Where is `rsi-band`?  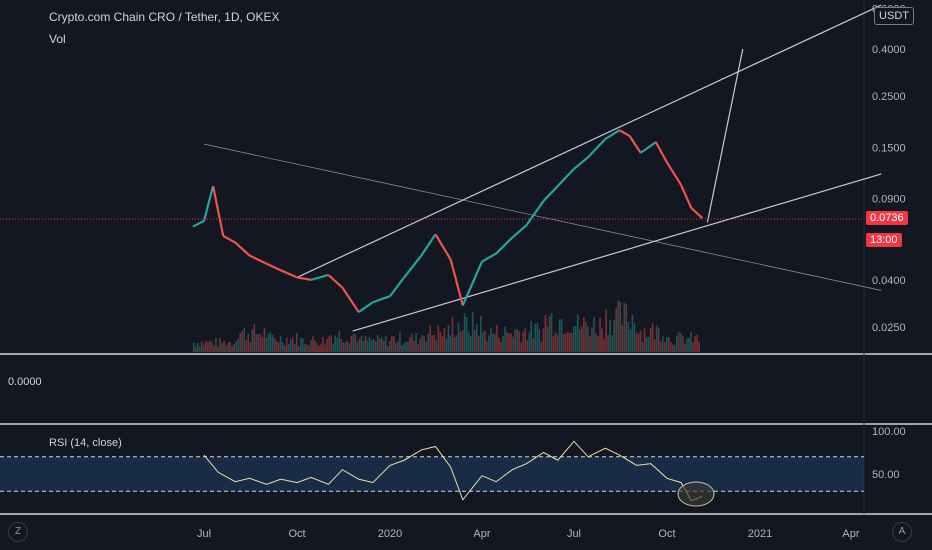 rsi-band is located at coordinates (432, 474).